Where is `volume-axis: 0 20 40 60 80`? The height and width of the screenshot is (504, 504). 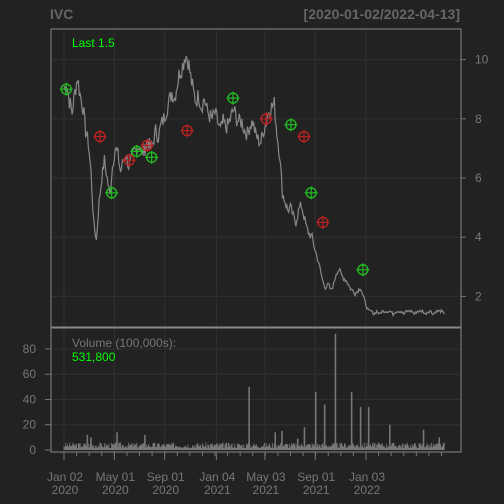 volume-axis: 0 20 40 60 80 is located at coordinates (37, 399).